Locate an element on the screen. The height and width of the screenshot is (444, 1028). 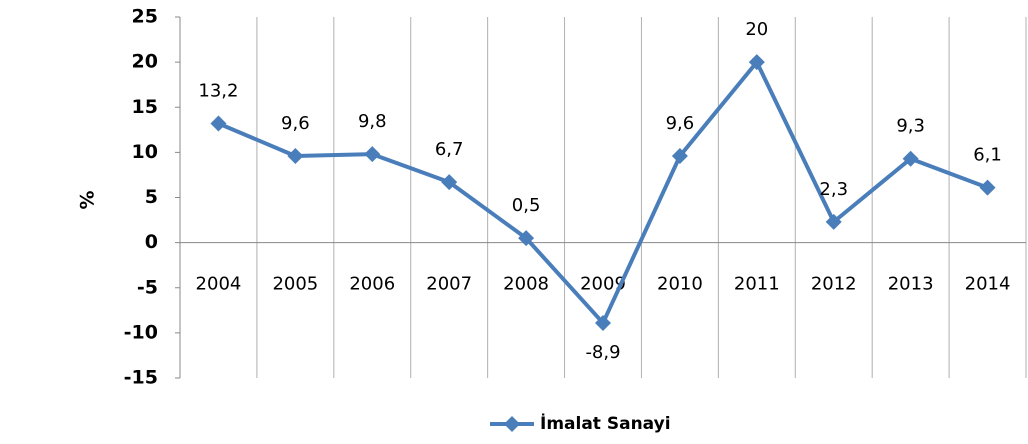
y-tick-label: 25 is located at coordinates (145, 17).